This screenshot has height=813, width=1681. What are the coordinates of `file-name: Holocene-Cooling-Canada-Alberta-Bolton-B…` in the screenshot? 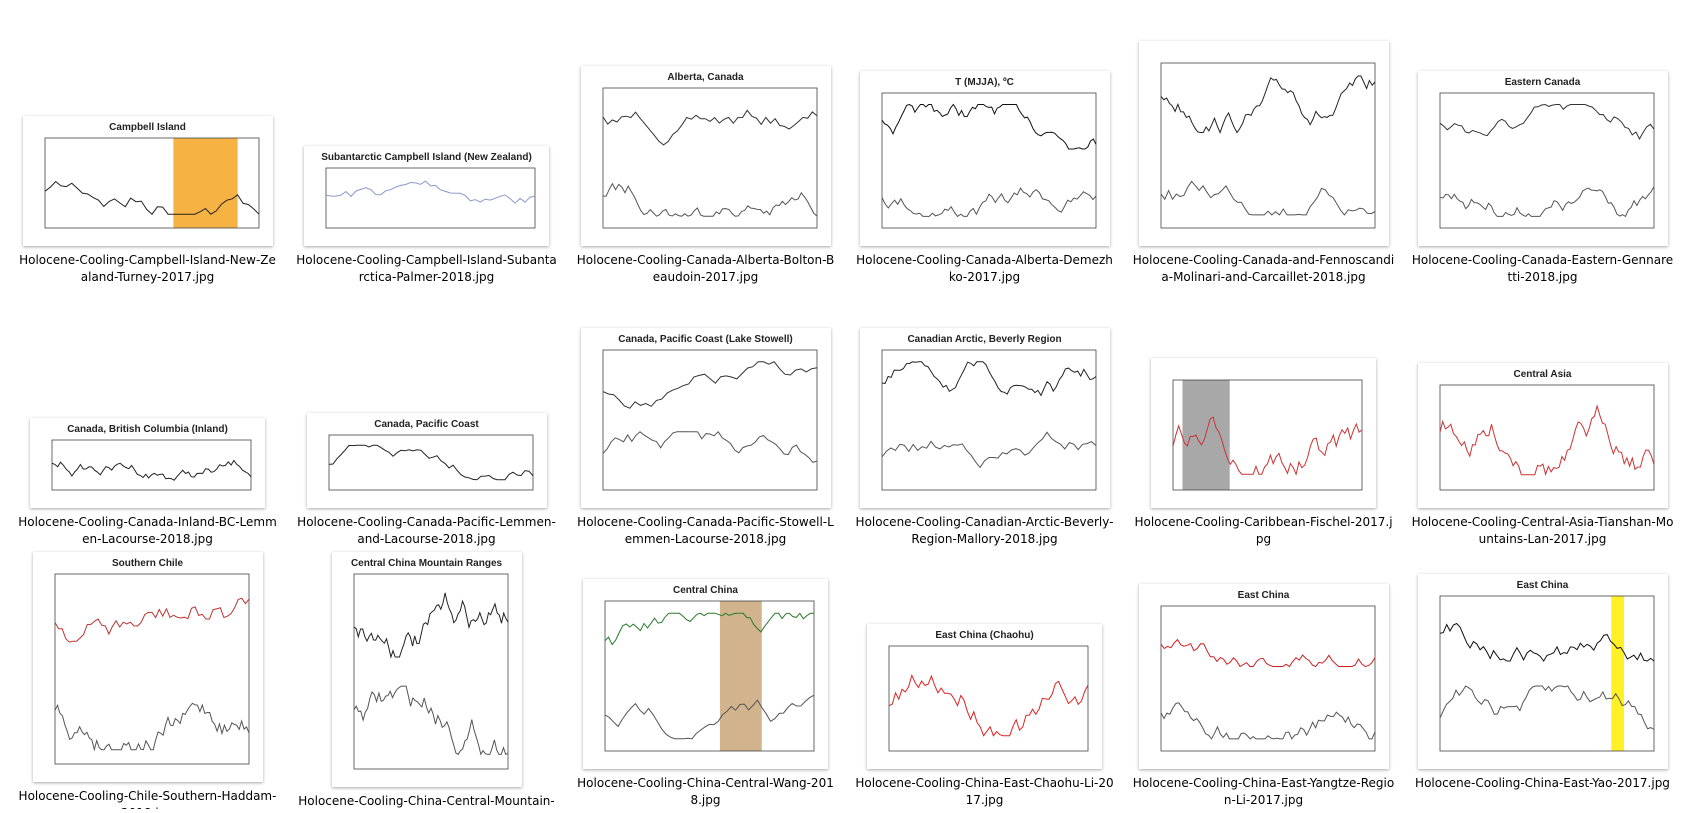 It's located at (705, 268).